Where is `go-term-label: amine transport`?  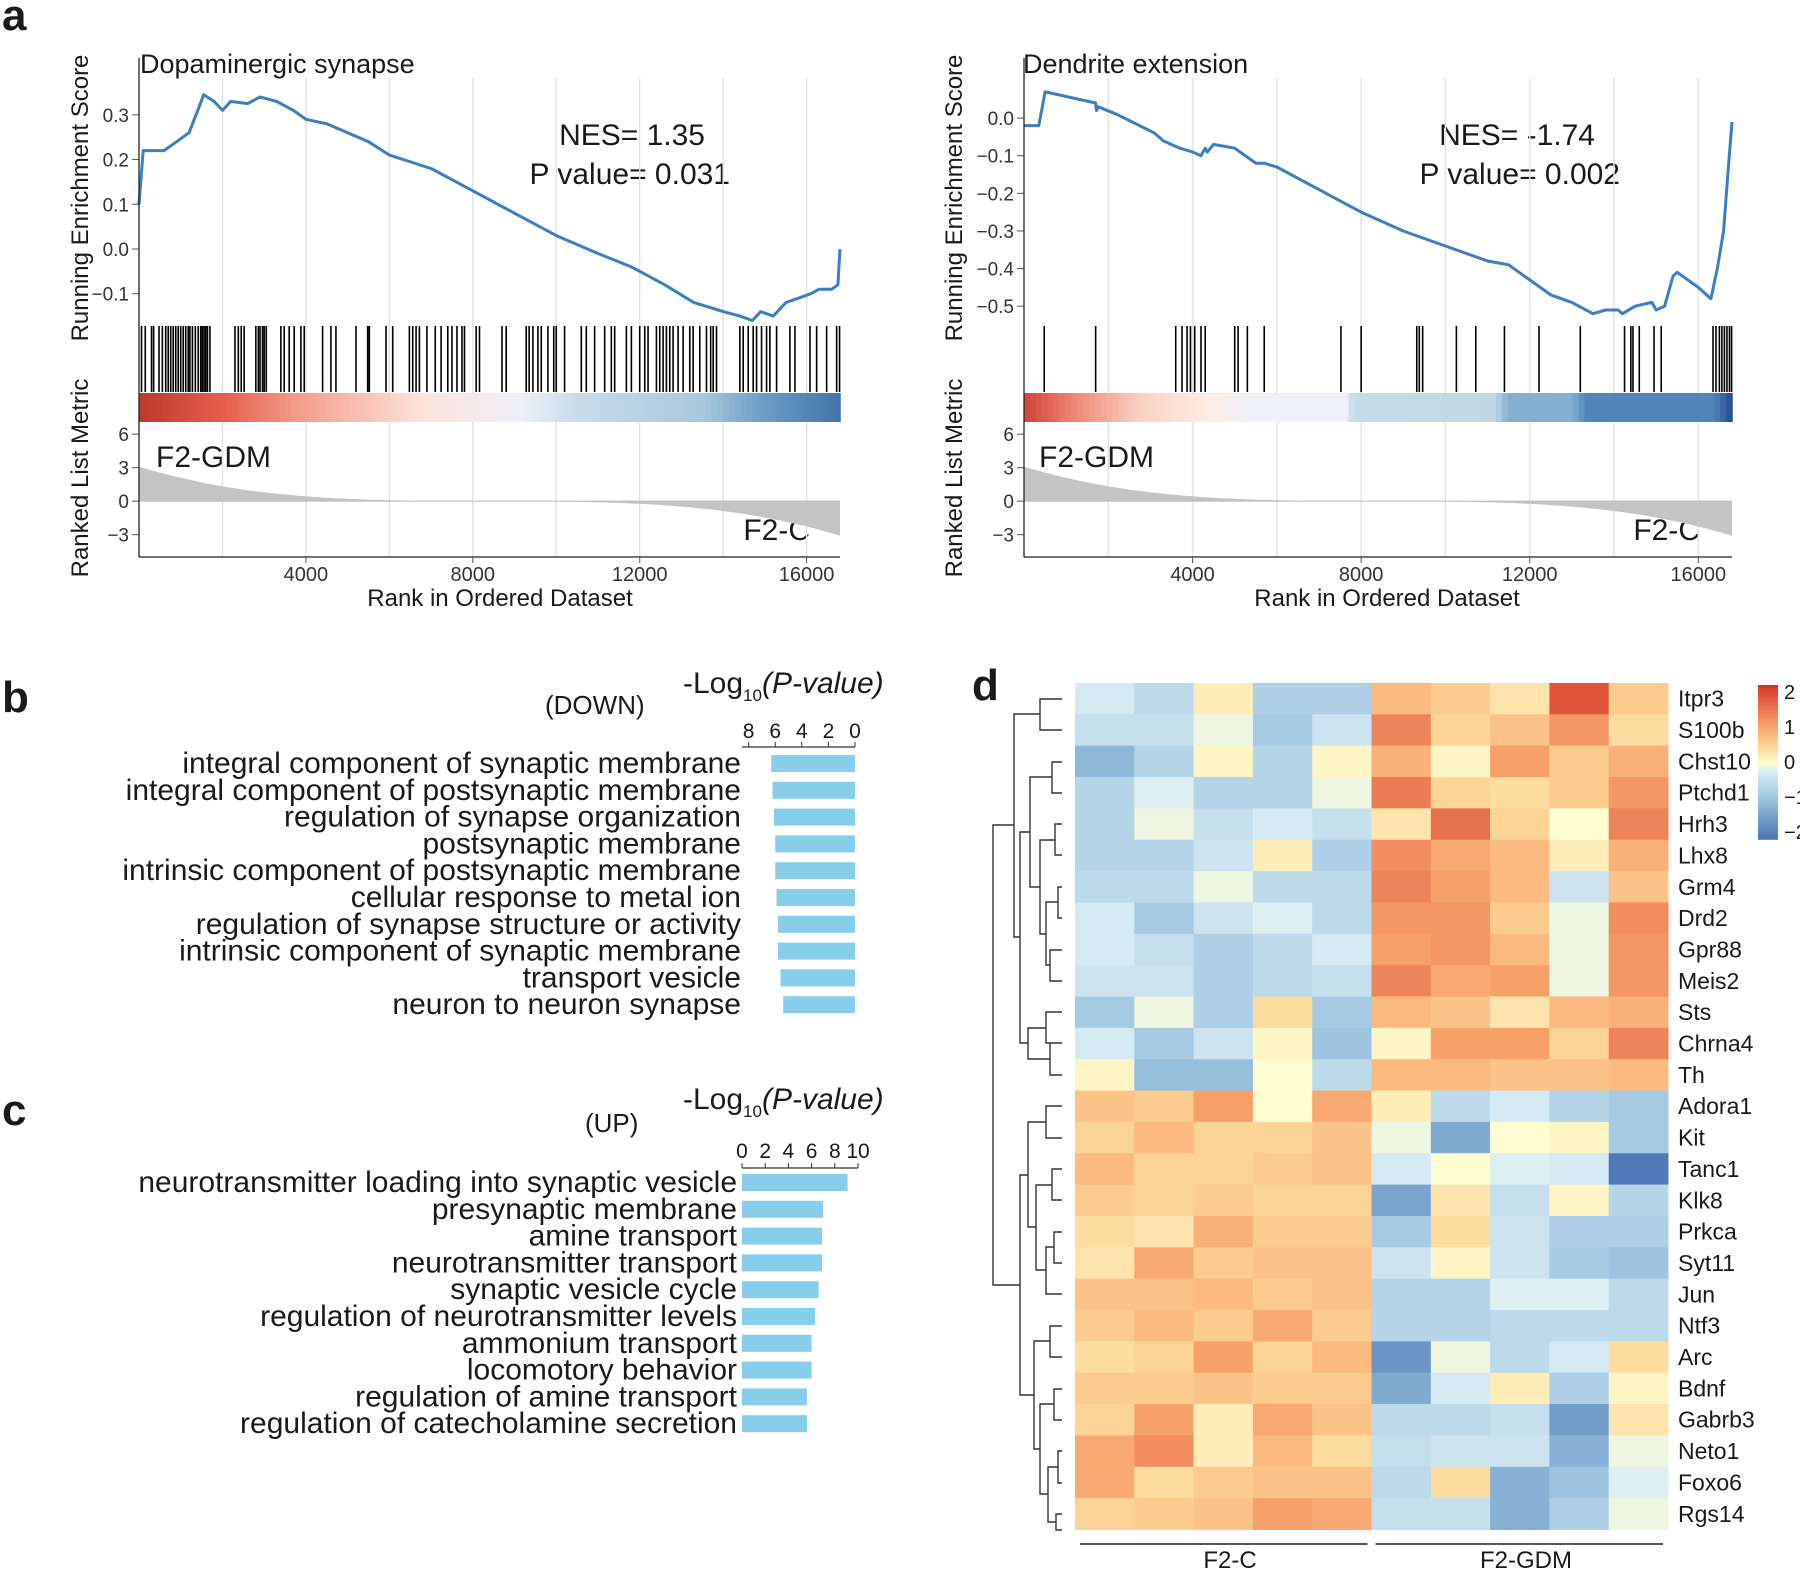 go-term-label: amine transport is located at coordinates (633, 1236).